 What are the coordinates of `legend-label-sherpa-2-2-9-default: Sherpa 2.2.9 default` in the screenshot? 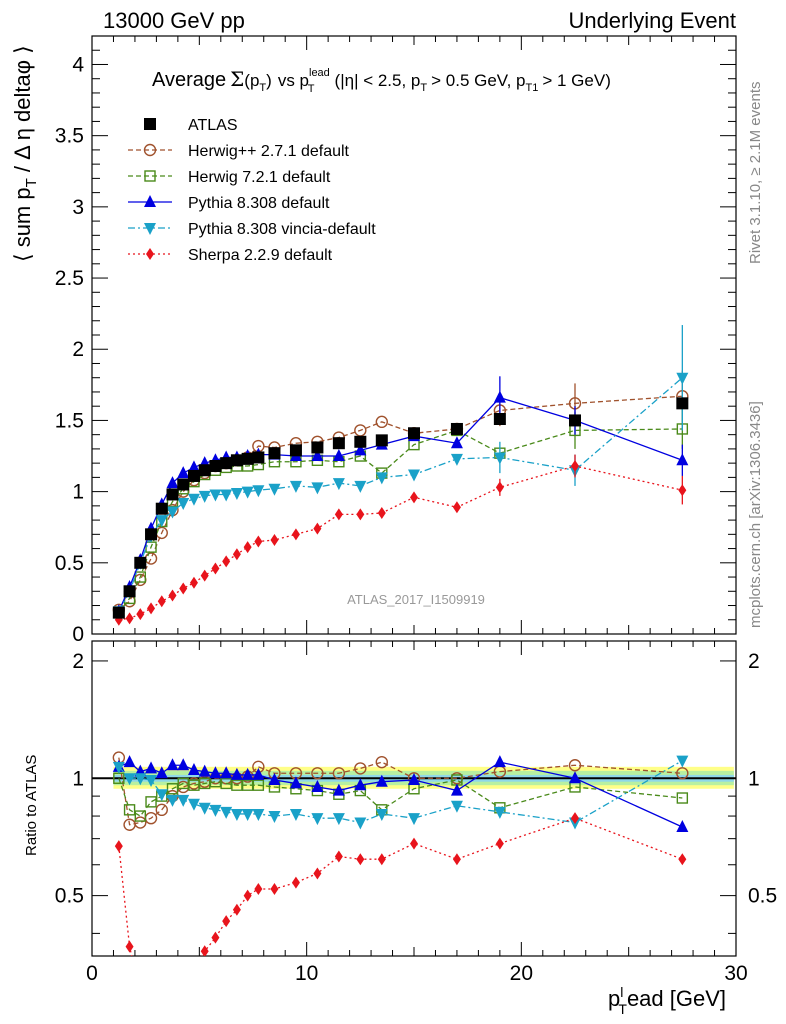 It's located at (260, 255).